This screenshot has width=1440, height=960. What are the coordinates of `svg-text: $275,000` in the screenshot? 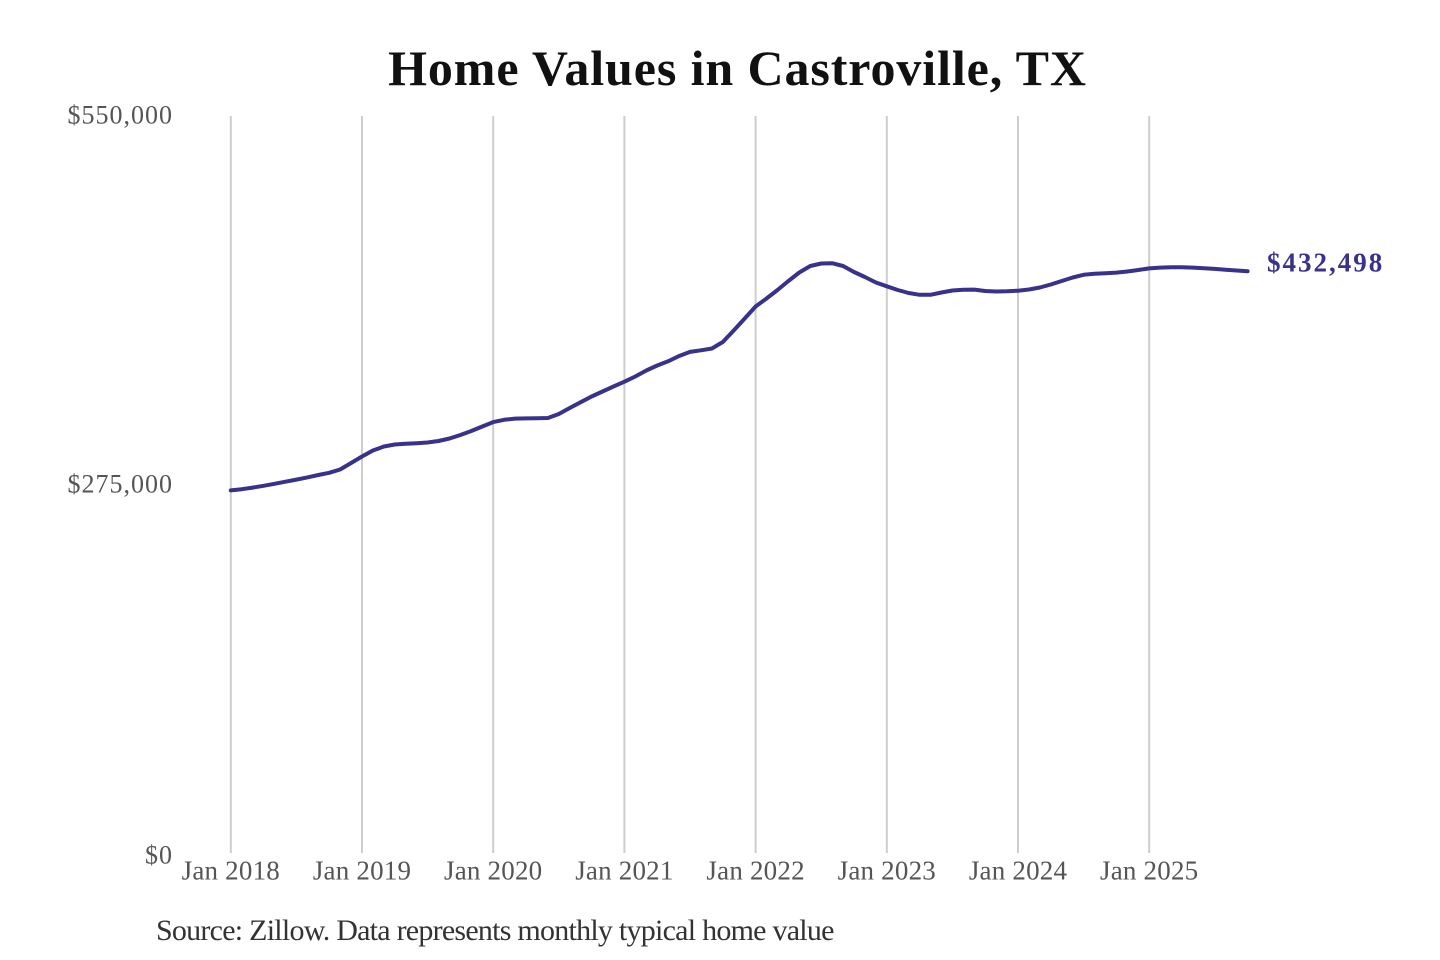 It's located at (121, 484).